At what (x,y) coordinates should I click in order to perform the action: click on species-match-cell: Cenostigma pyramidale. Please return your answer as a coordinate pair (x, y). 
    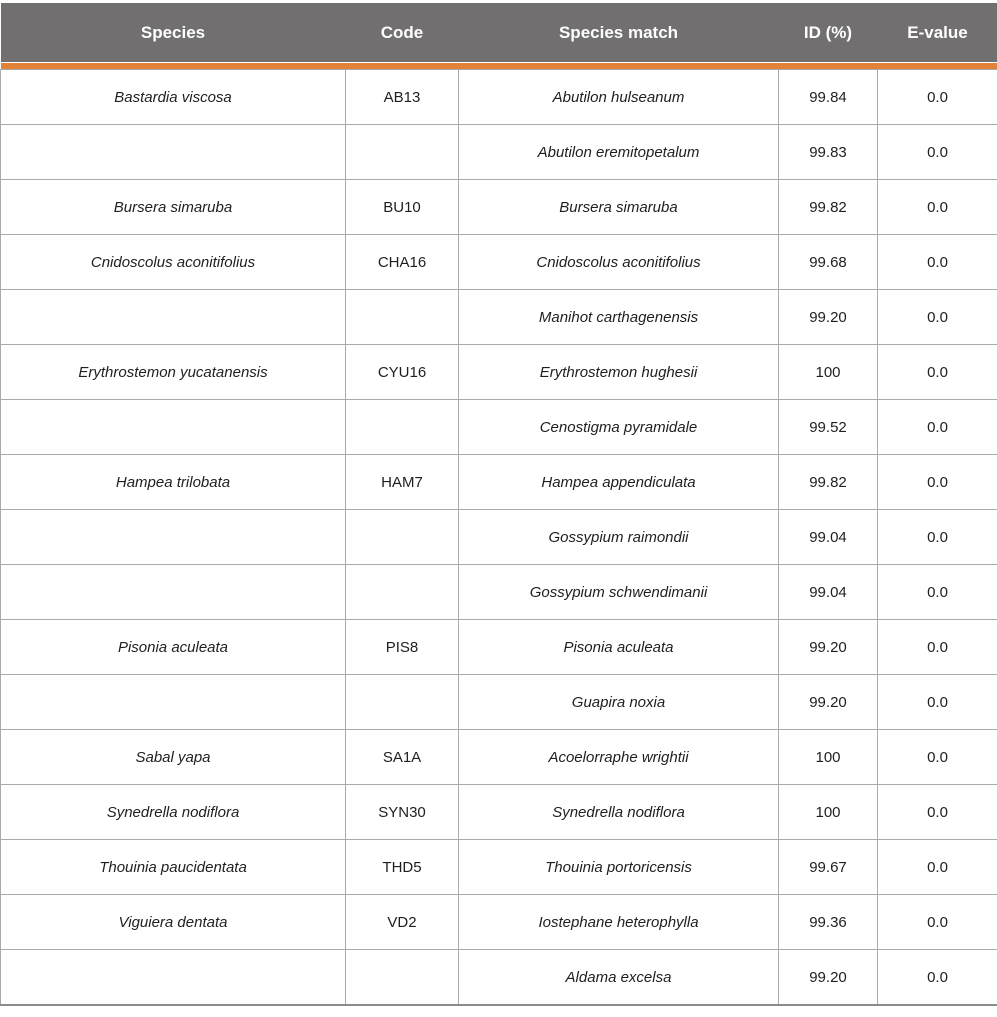
    Looking at the image, I should click on (618, 427).